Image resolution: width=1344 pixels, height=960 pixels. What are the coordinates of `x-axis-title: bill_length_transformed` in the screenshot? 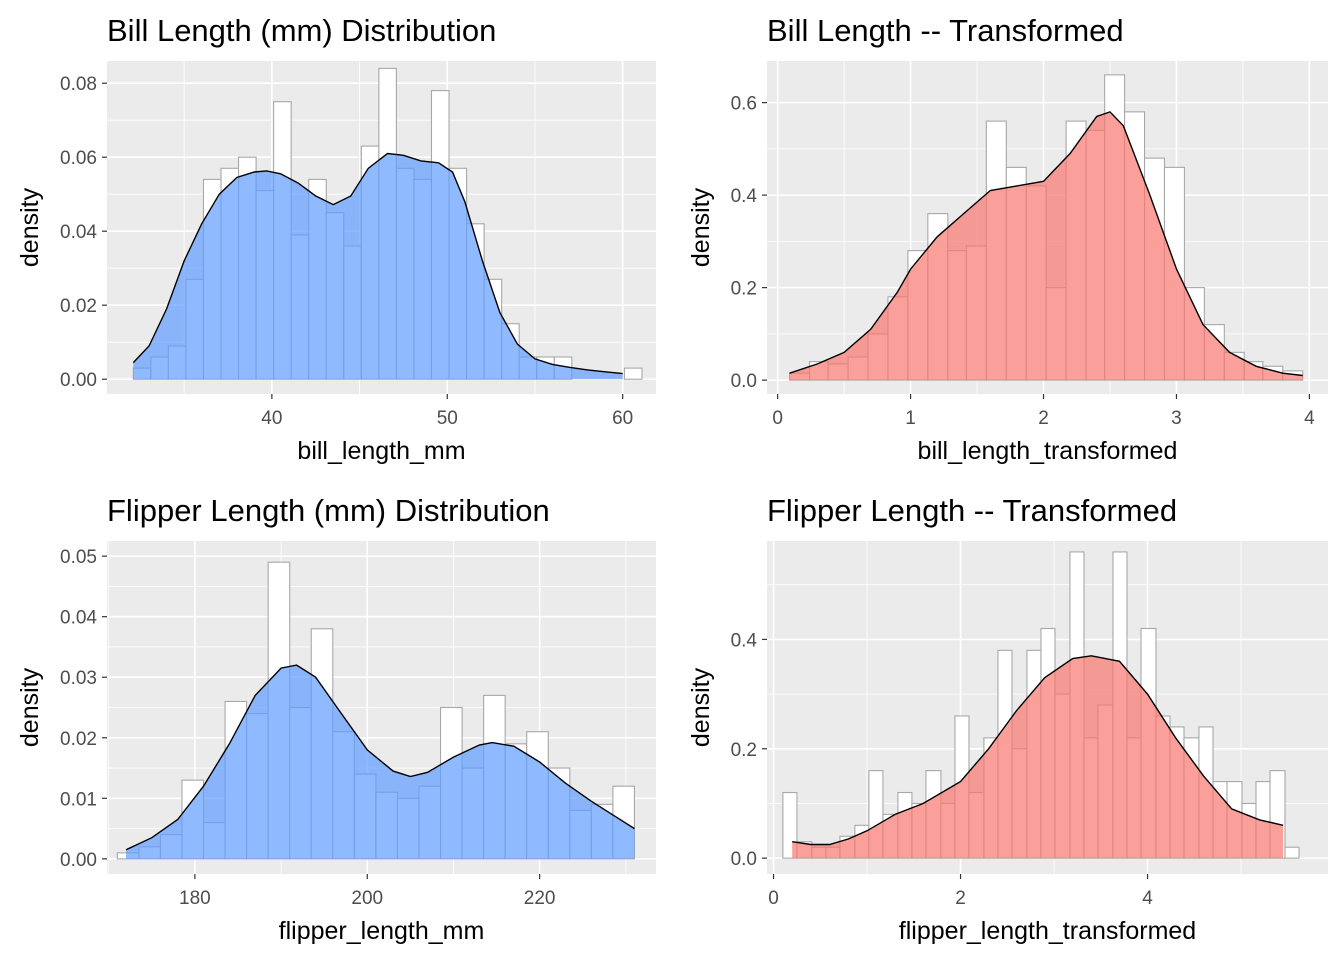 It's located at (1048, 451).